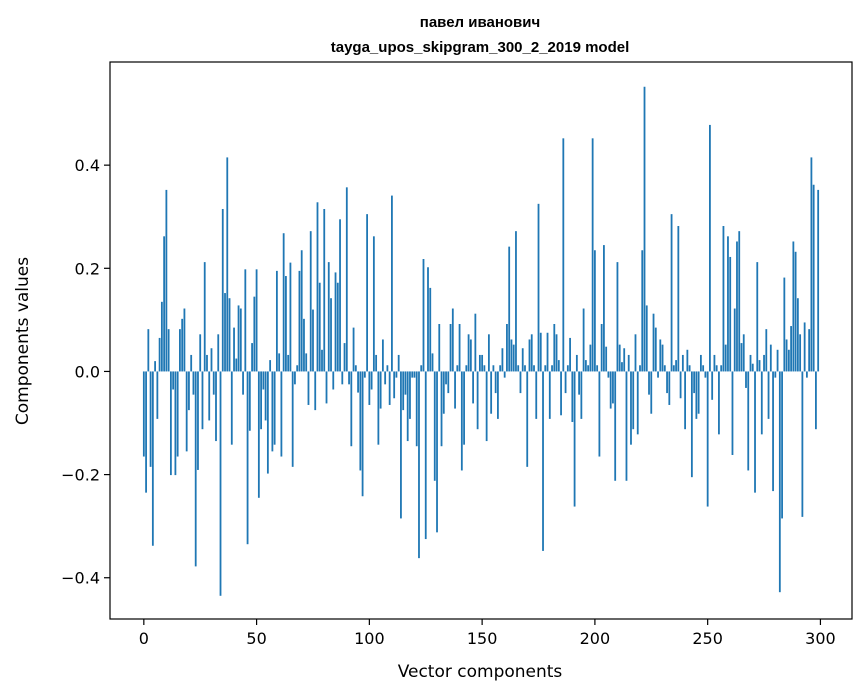 The image size is (867, 696). What do you see at coordinates (256, 638) in the screenshot?
I see `x-tick-label-50: 50` at bounding box center [256, 638].